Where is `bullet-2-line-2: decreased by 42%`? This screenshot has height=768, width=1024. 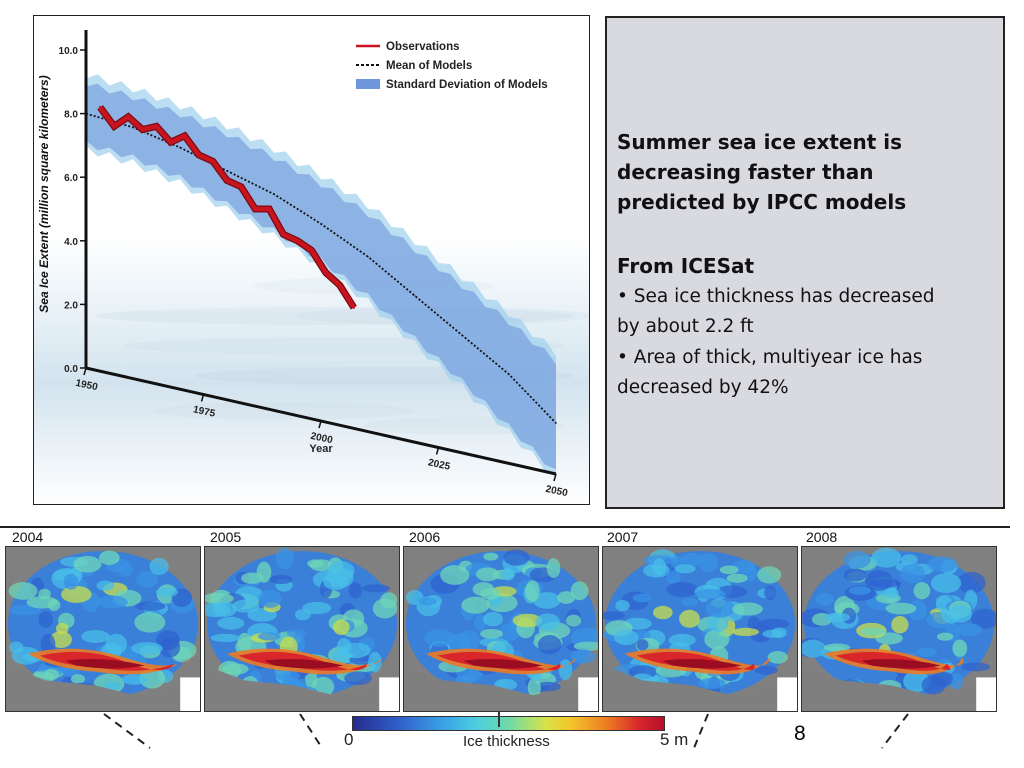
bullet-2-line-2: decreased by 42% is located at coordinates (703, 387).